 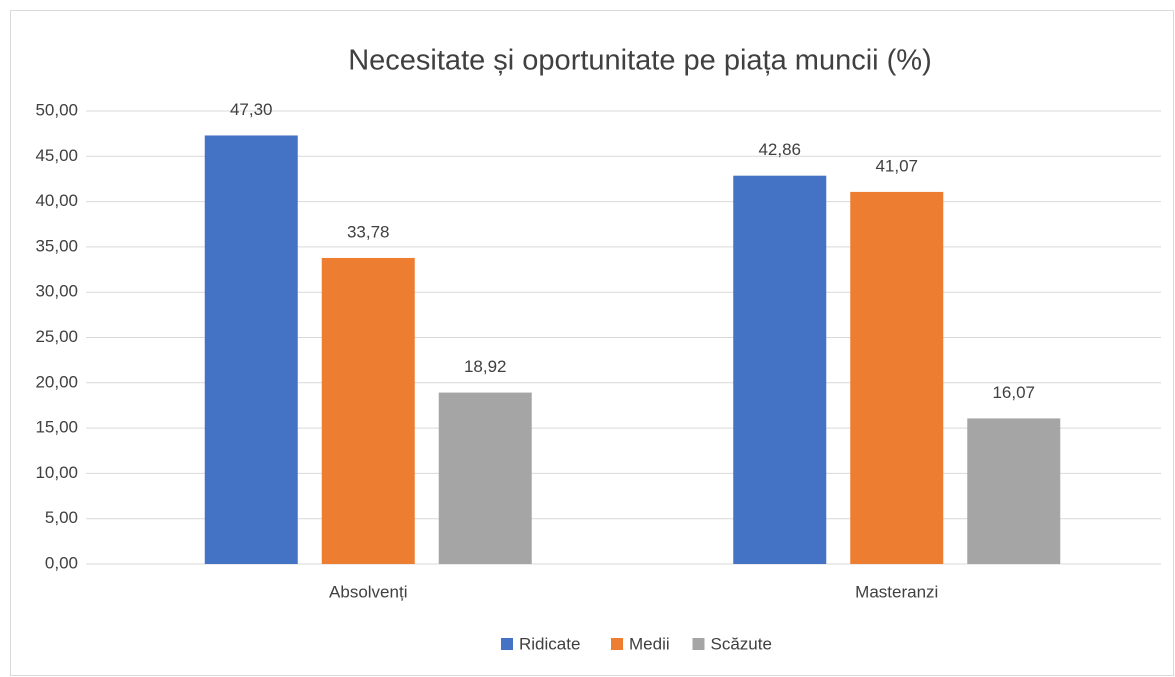 I want to click on y-tick-label: 30,00, so click(x=56, y=291).